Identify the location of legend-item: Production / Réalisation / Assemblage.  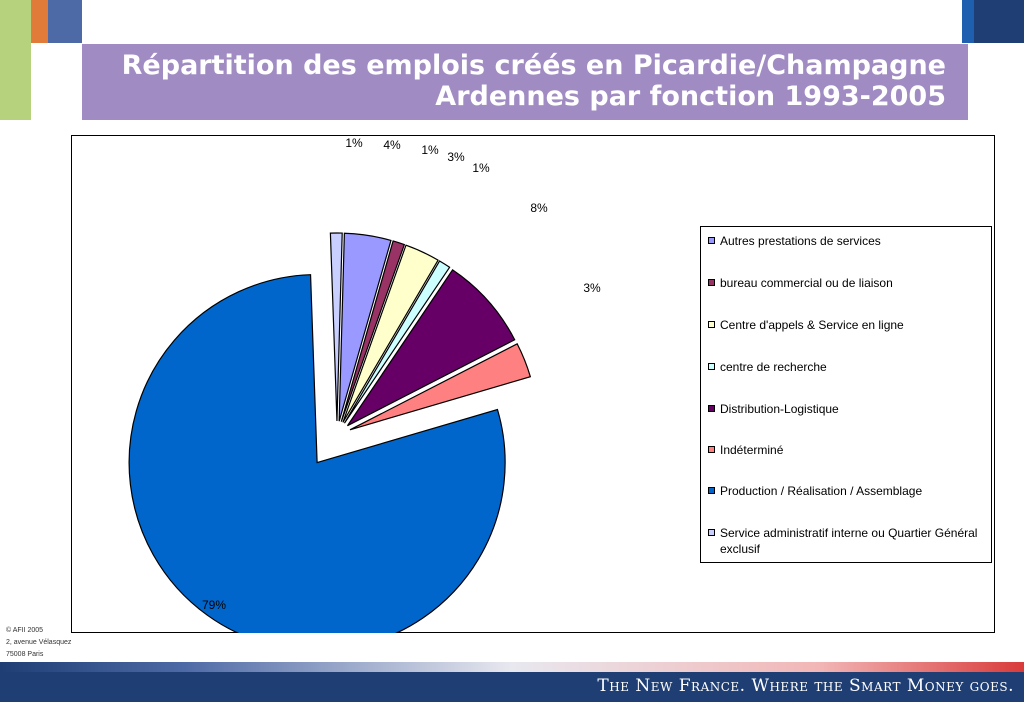
(849, 491).